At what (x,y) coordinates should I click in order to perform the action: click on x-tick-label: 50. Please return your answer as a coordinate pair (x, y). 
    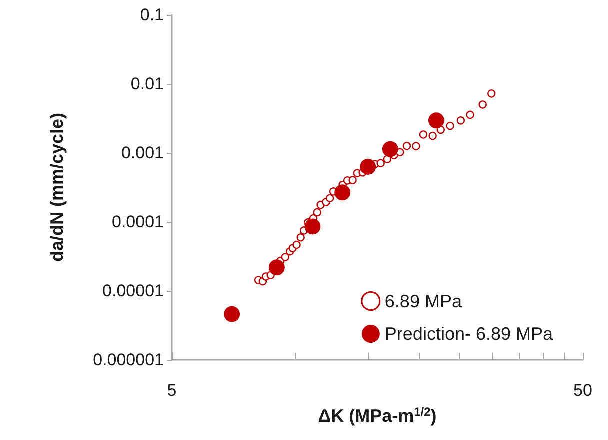
    Looking at the image, I should click on (583, 390).